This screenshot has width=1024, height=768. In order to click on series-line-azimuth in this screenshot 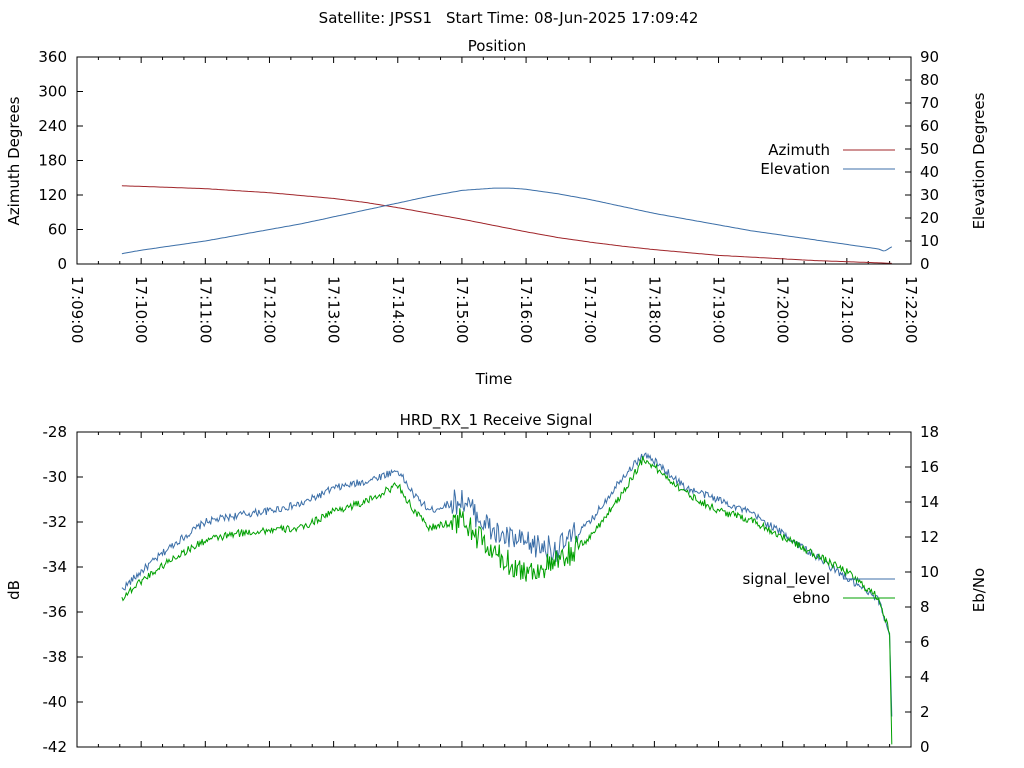, I will do `click(506, 224)`.